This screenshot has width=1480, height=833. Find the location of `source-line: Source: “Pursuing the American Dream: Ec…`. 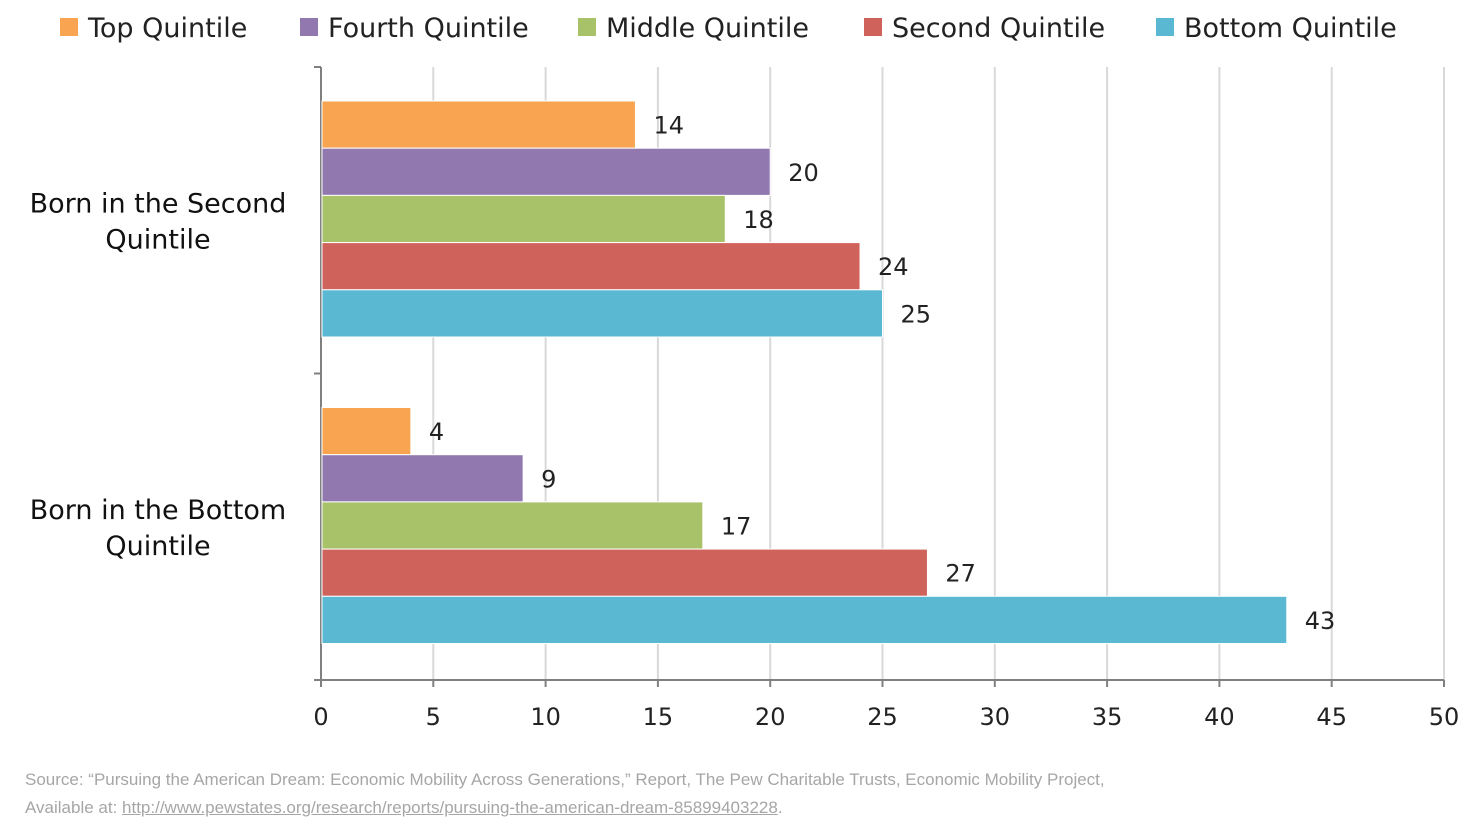

source-line: Source: “Pursuing the American Dream: Ec… is located at coordinates (565, 779).